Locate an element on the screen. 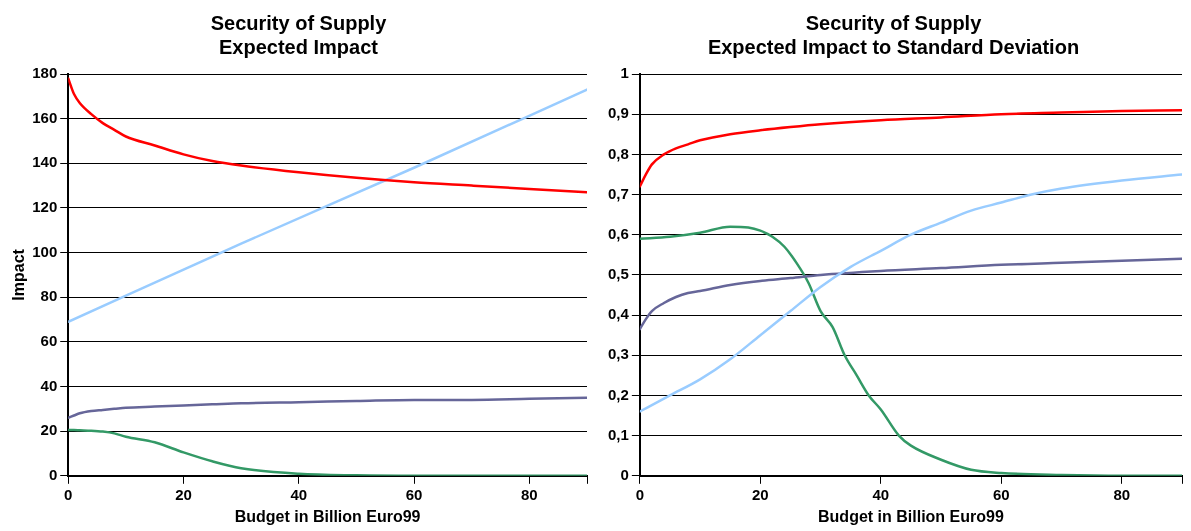 This screenshot has width=1191, height=531. y-tick-label: 100 is located at coordinates (45, 251).